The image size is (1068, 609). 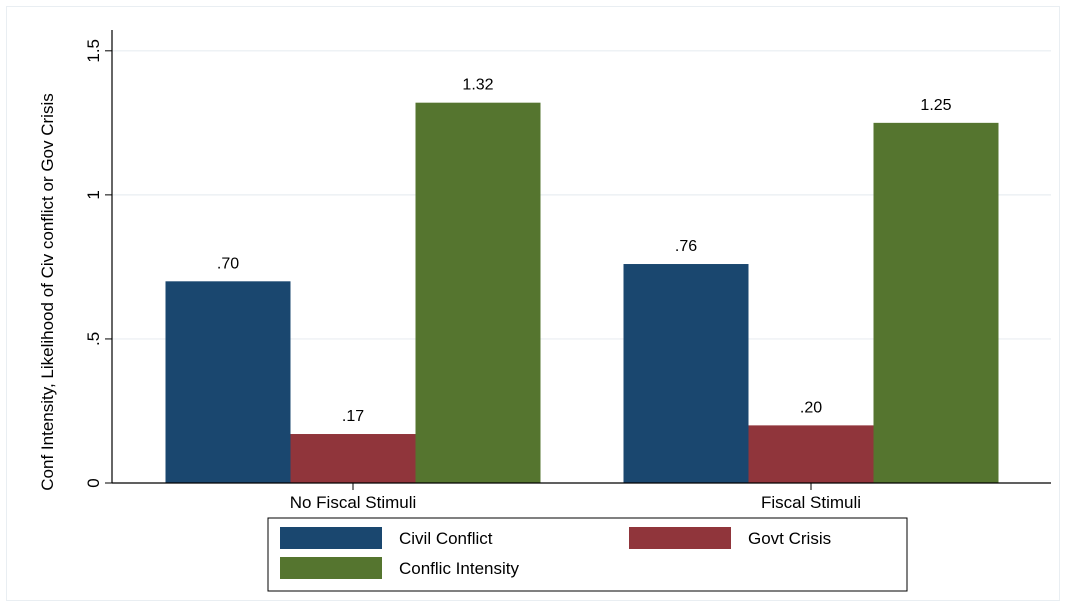 What do you see at coordinates (446, 538) in the screenshot?
I see `legend-label: Civil Conflict` at bounding box center [446, 538].